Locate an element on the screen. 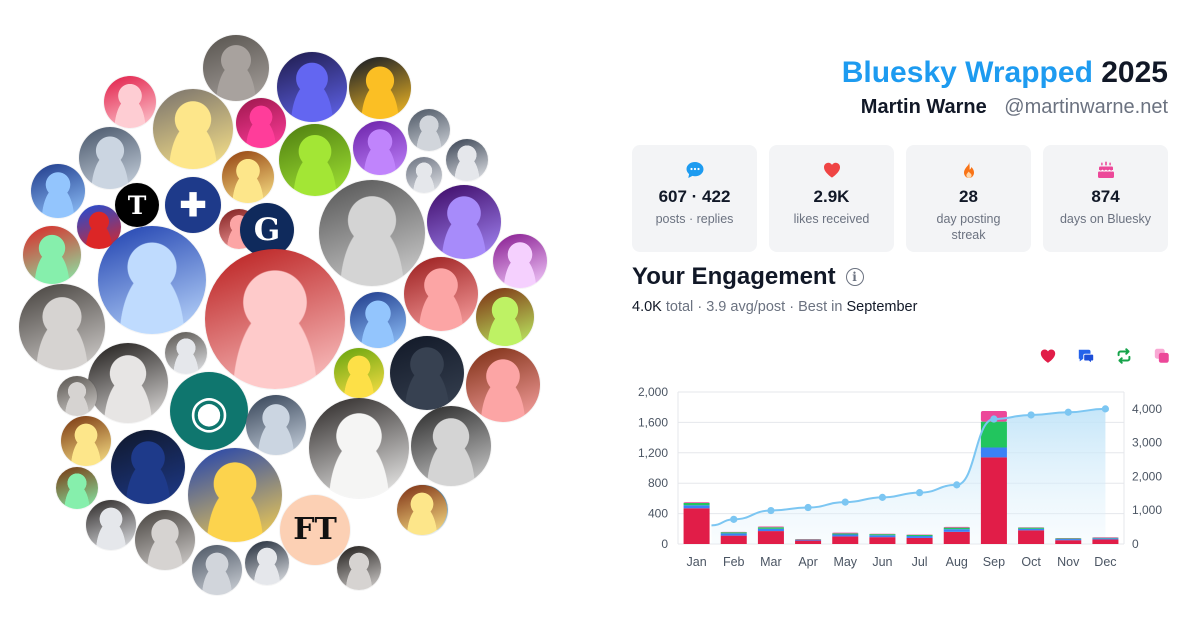  chat-bubble-icon is located at coordinates (695, 170).